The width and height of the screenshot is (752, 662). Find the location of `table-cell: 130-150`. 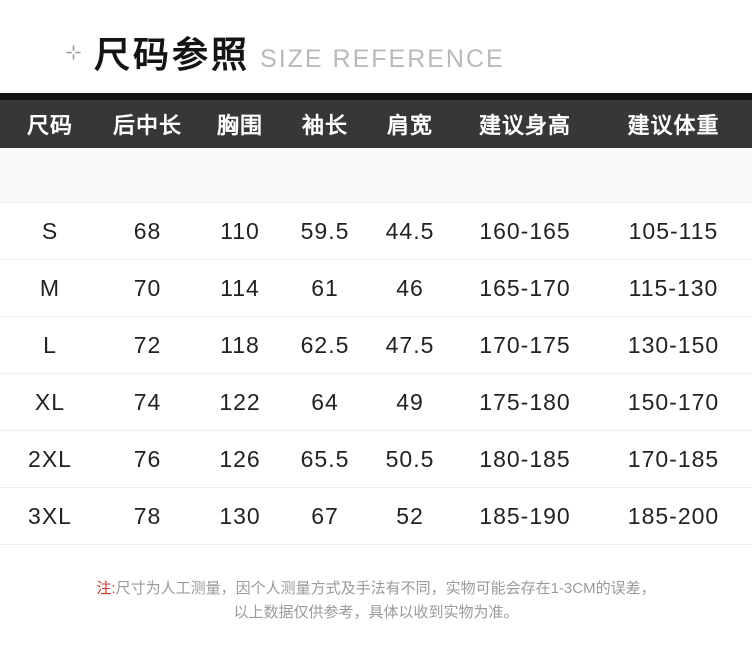

table-cell: 130-150 is located at coordinates (673, 345).